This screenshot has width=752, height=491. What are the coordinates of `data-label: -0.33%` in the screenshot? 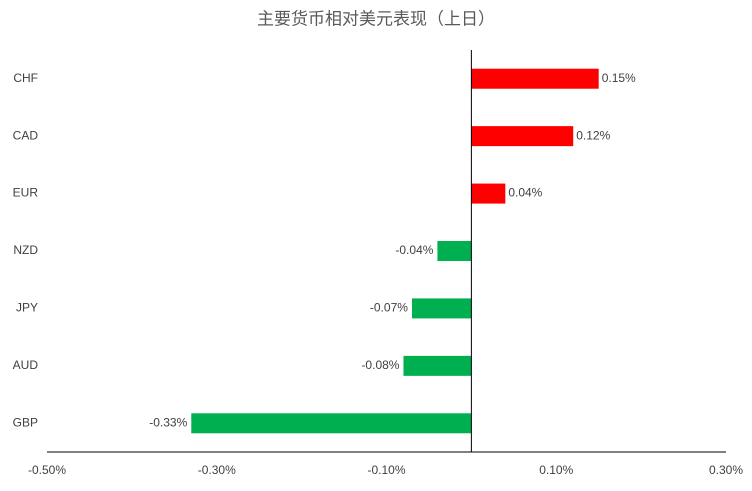 It's located at (168, 422).